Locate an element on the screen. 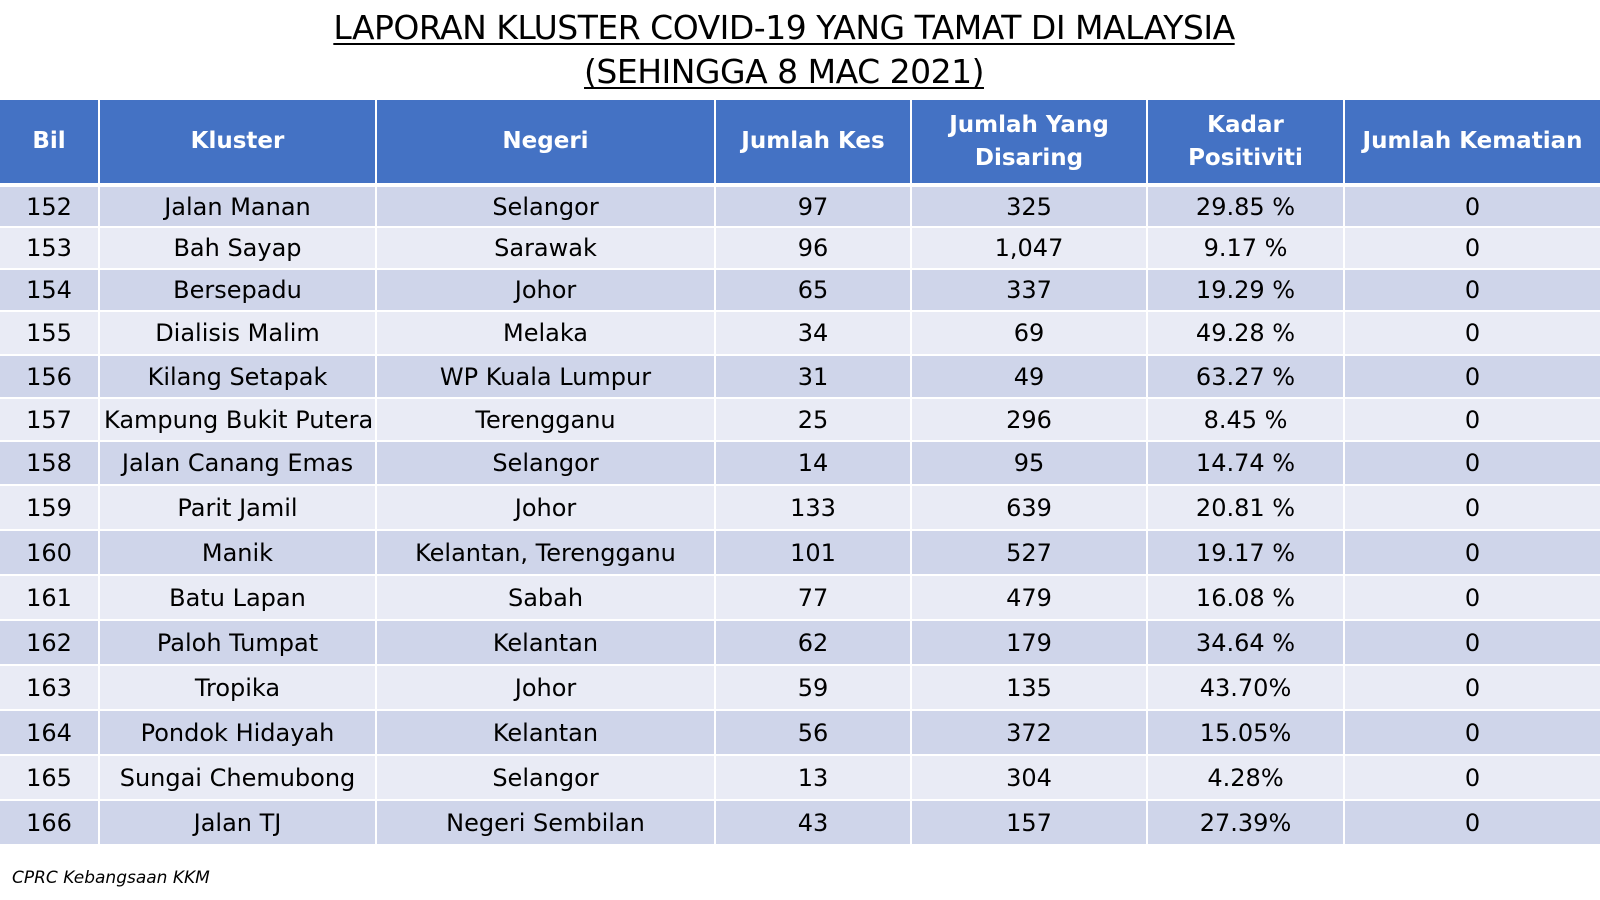  table-cell: Sungai Chemubong is located at coordinates (238, 778).